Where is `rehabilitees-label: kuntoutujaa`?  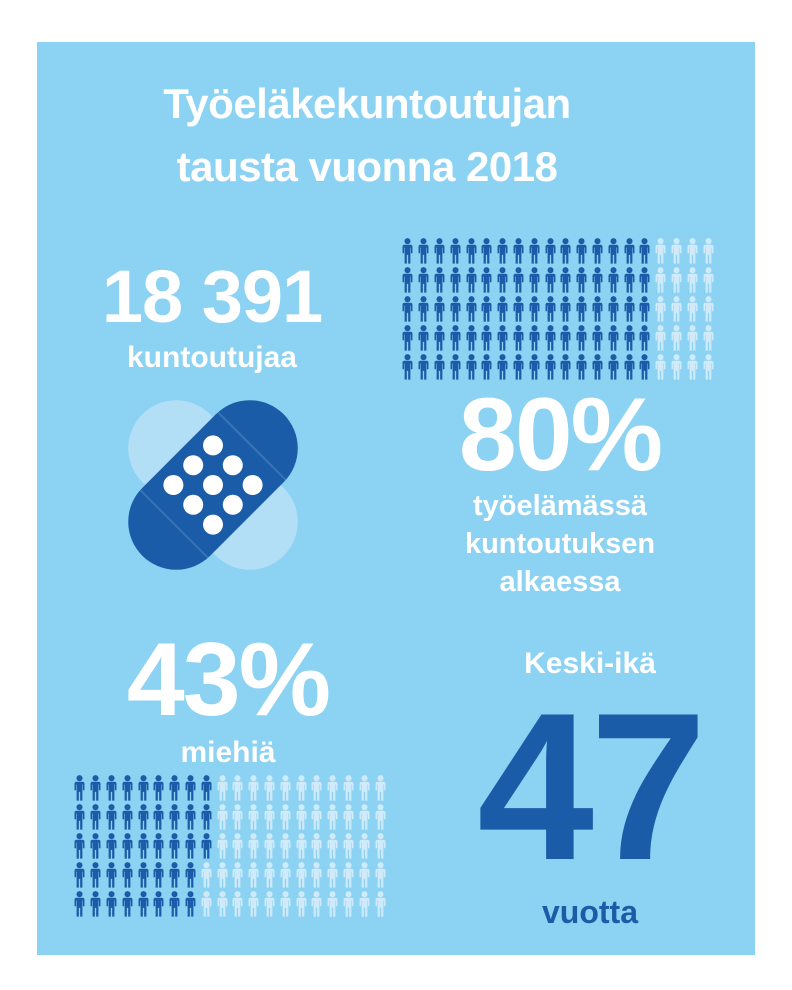 rehabilitees-label: kuntoutujaa is located at coordinates (212, 357).